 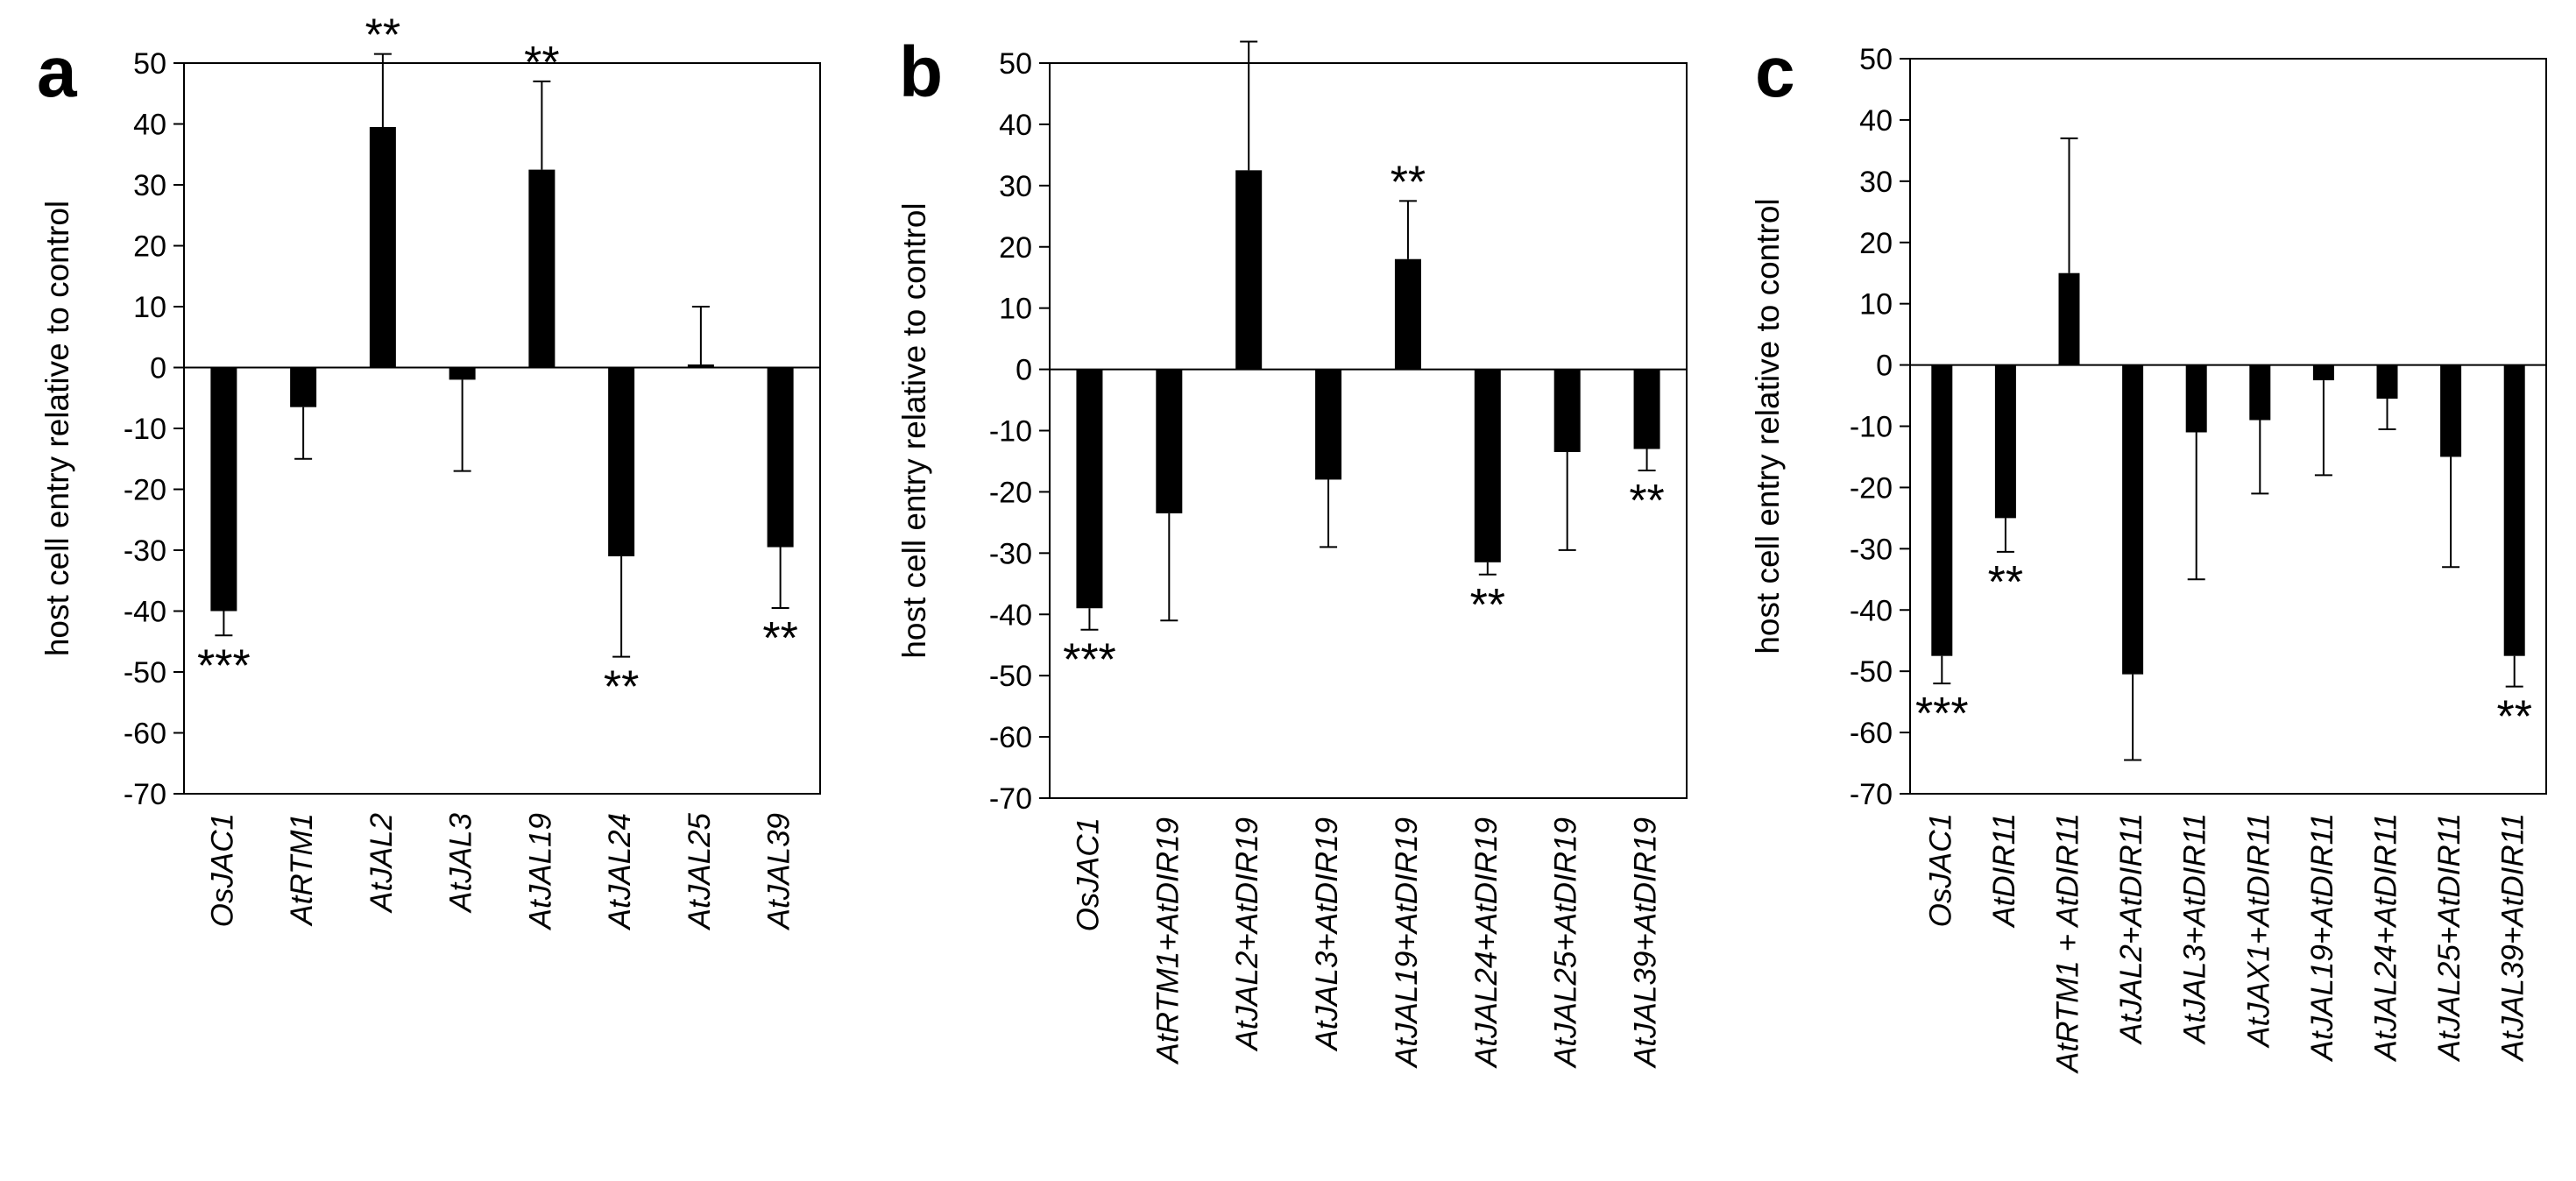 What do you see at coordinates (2068, 943) in the screenshot?
I see `panel-c-category-label: AtRTM1 + AtDIR11` at bounding box center [2068, 943].